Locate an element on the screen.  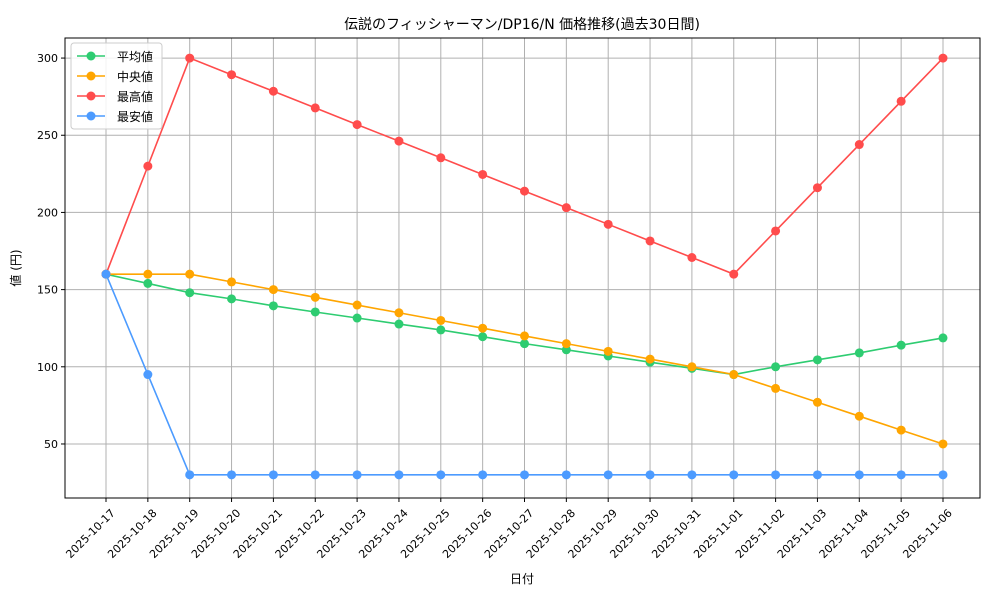
y-tick-label: 150 is located at coordinates (47, 290).